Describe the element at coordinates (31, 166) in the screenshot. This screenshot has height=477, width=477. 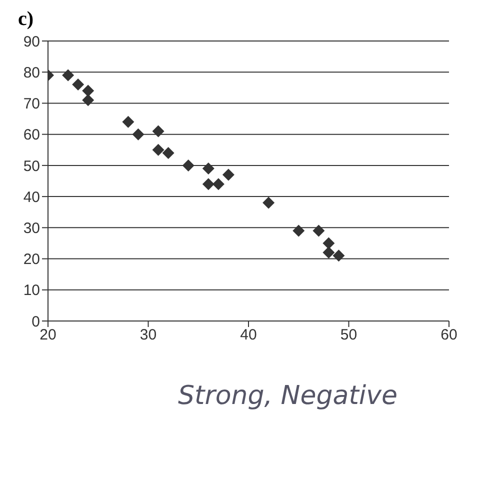
I see `y-tick-label: 50` at that location.